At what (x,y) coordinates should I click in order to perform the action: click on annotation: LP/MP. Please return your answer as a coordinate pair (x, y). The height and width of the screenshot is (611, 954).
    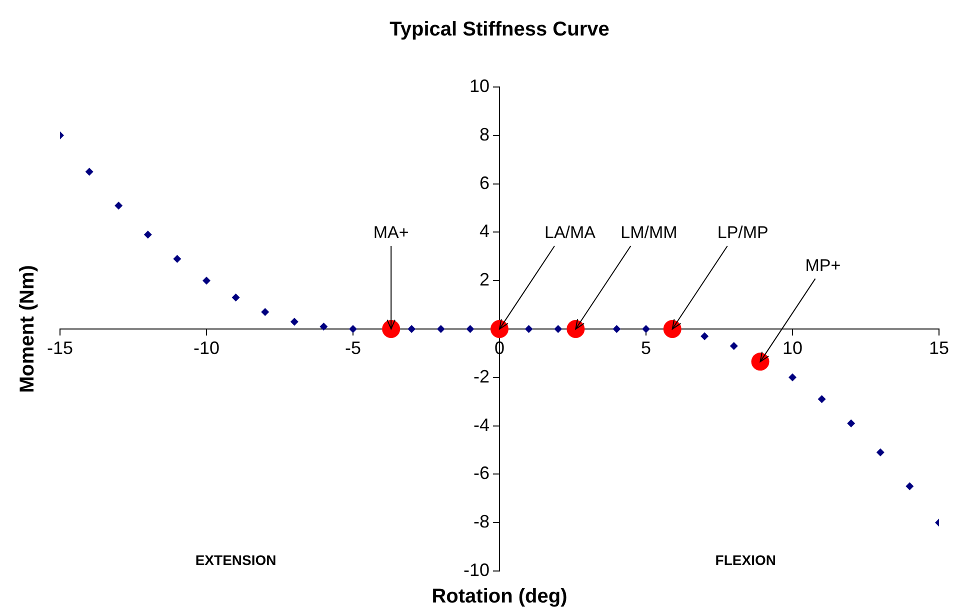
    Looking at the image, I should click on (742, 232).